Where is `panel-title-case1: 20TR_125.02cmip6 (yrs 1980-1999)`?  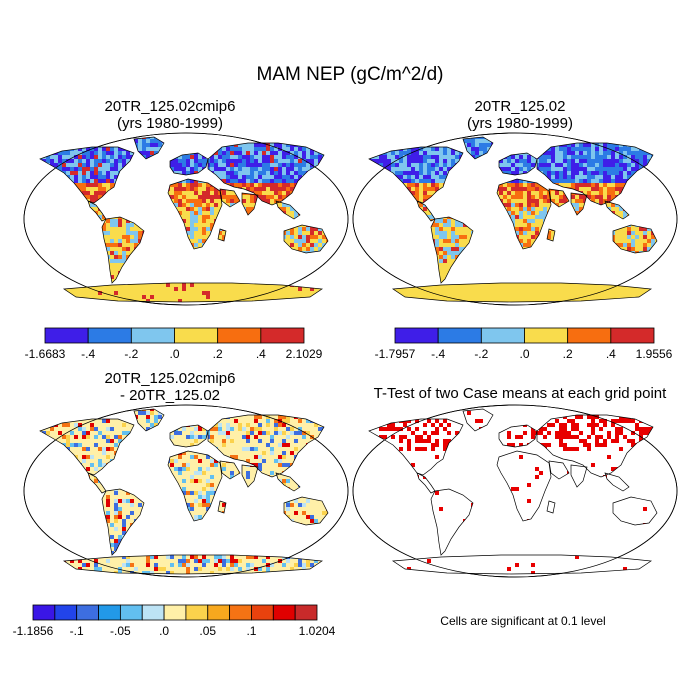 panel-title-case1: 20TR_125.02cmip6 (yrs 1980-1999) is located at coordinates (170, 115).